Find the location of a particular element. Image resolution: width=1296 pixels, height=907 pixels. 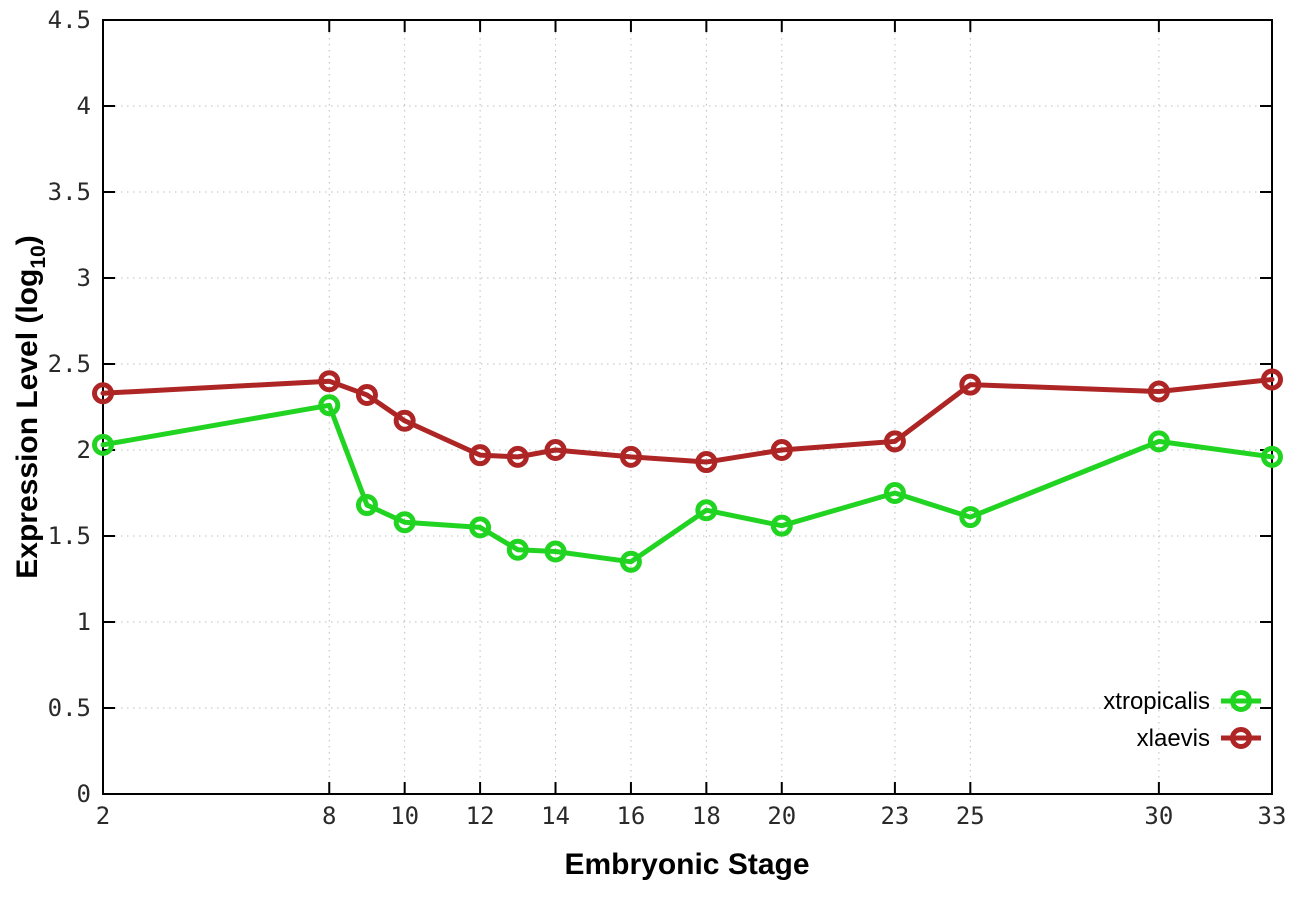

y-tick-label: 0.5 is located at coordinates (69, 708).